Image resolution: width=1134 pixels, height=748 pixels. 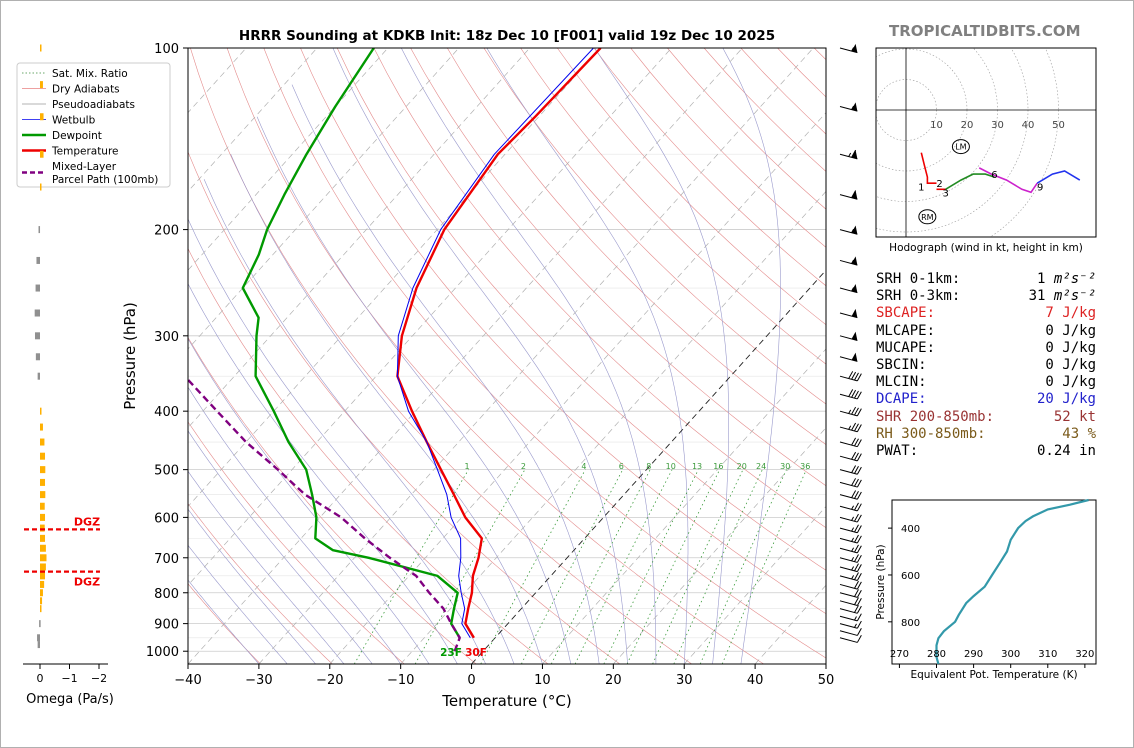 I want to click on omega-tick-label: 0, so click(x=40, y=678).